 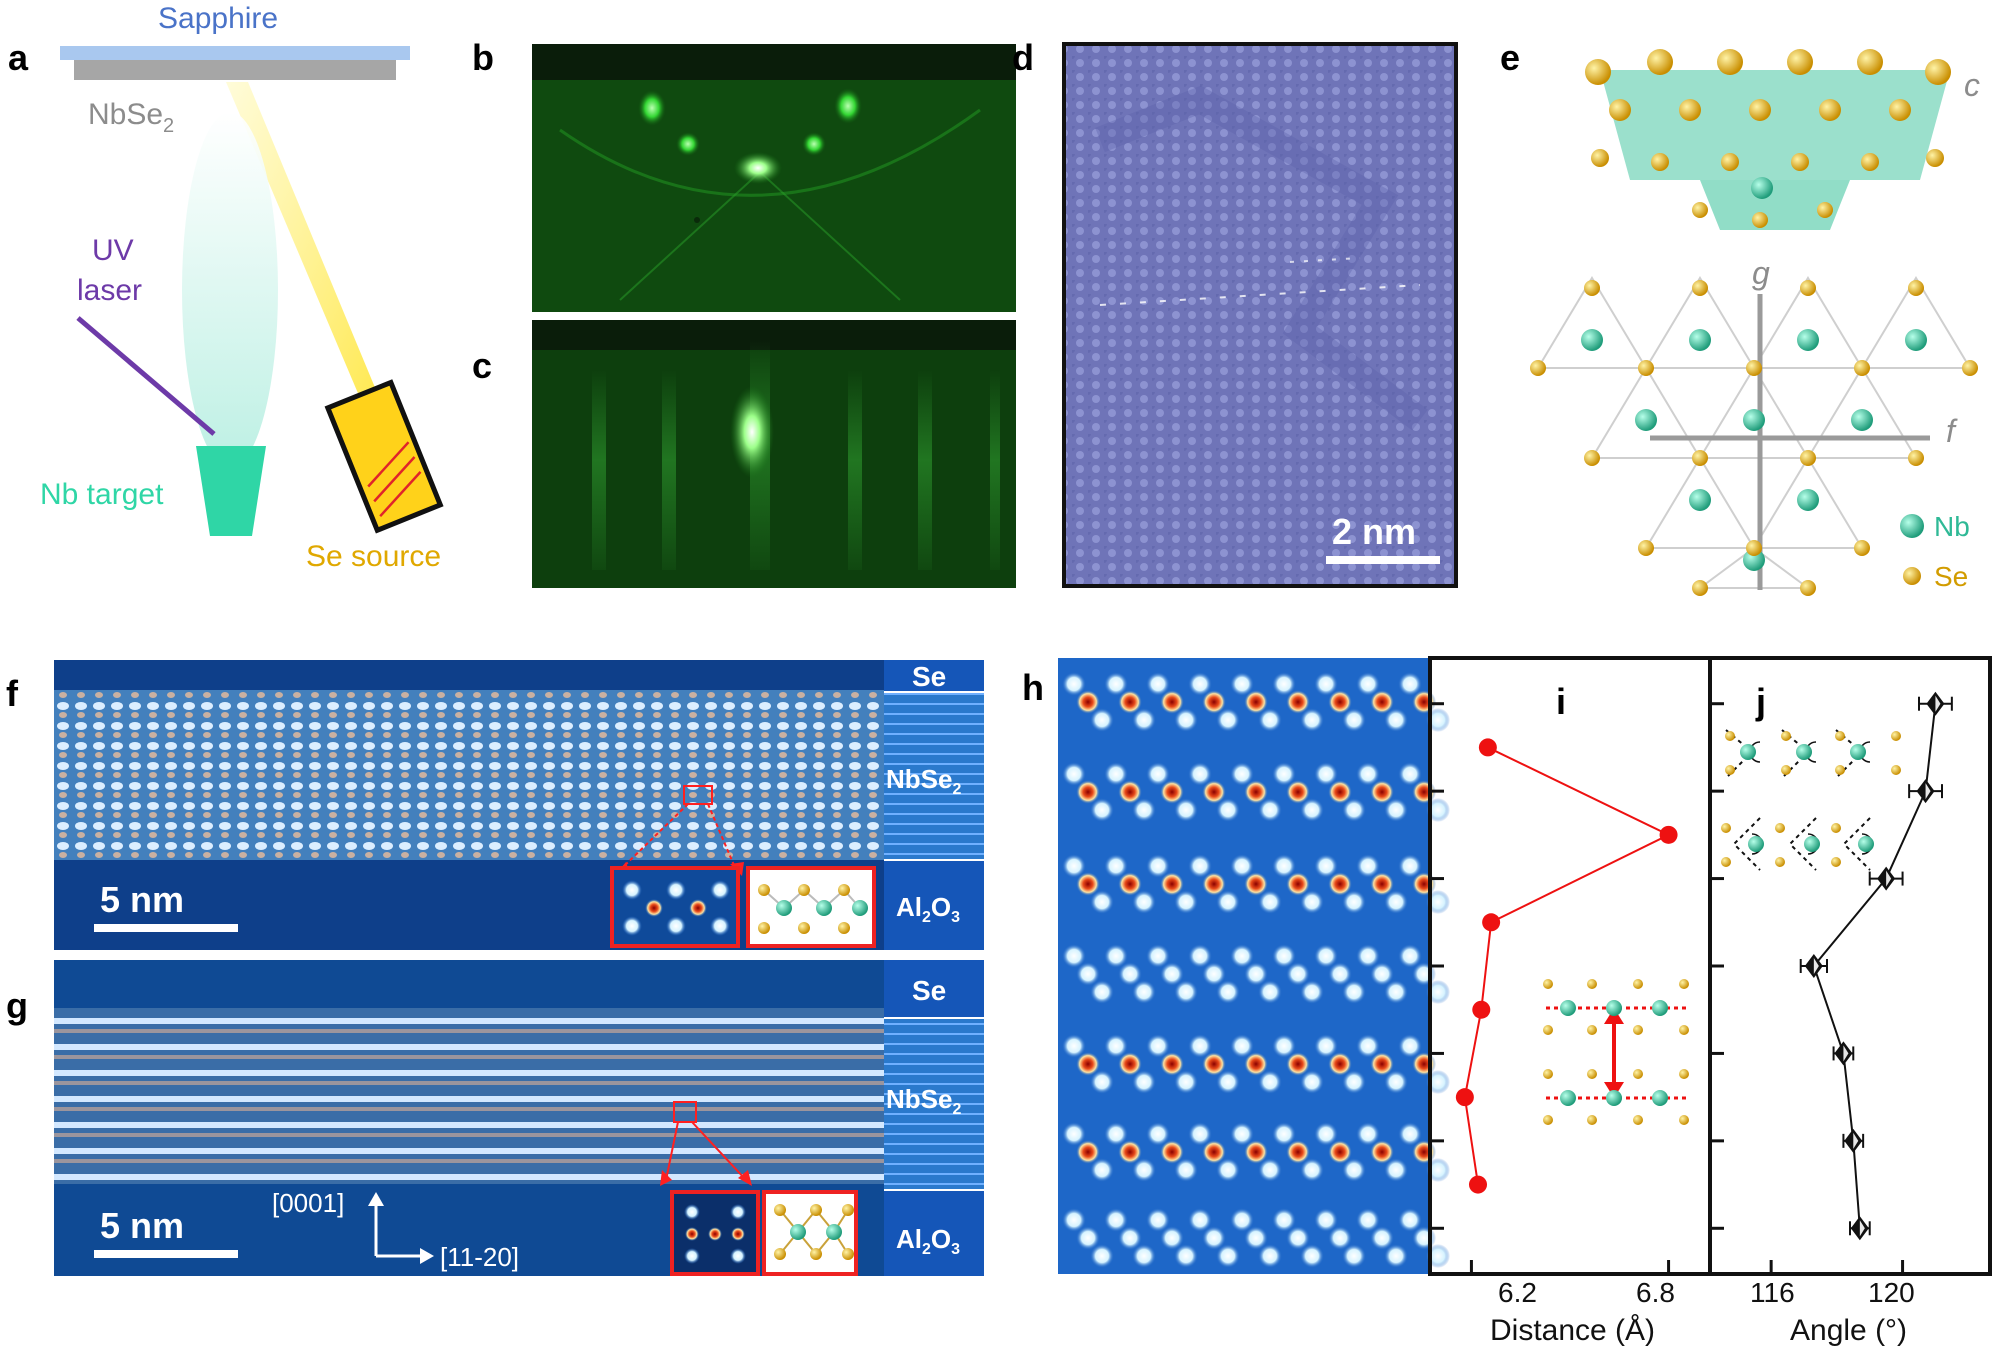 I want to click on distance-schematic-i, so click(x=1616, y=1052).